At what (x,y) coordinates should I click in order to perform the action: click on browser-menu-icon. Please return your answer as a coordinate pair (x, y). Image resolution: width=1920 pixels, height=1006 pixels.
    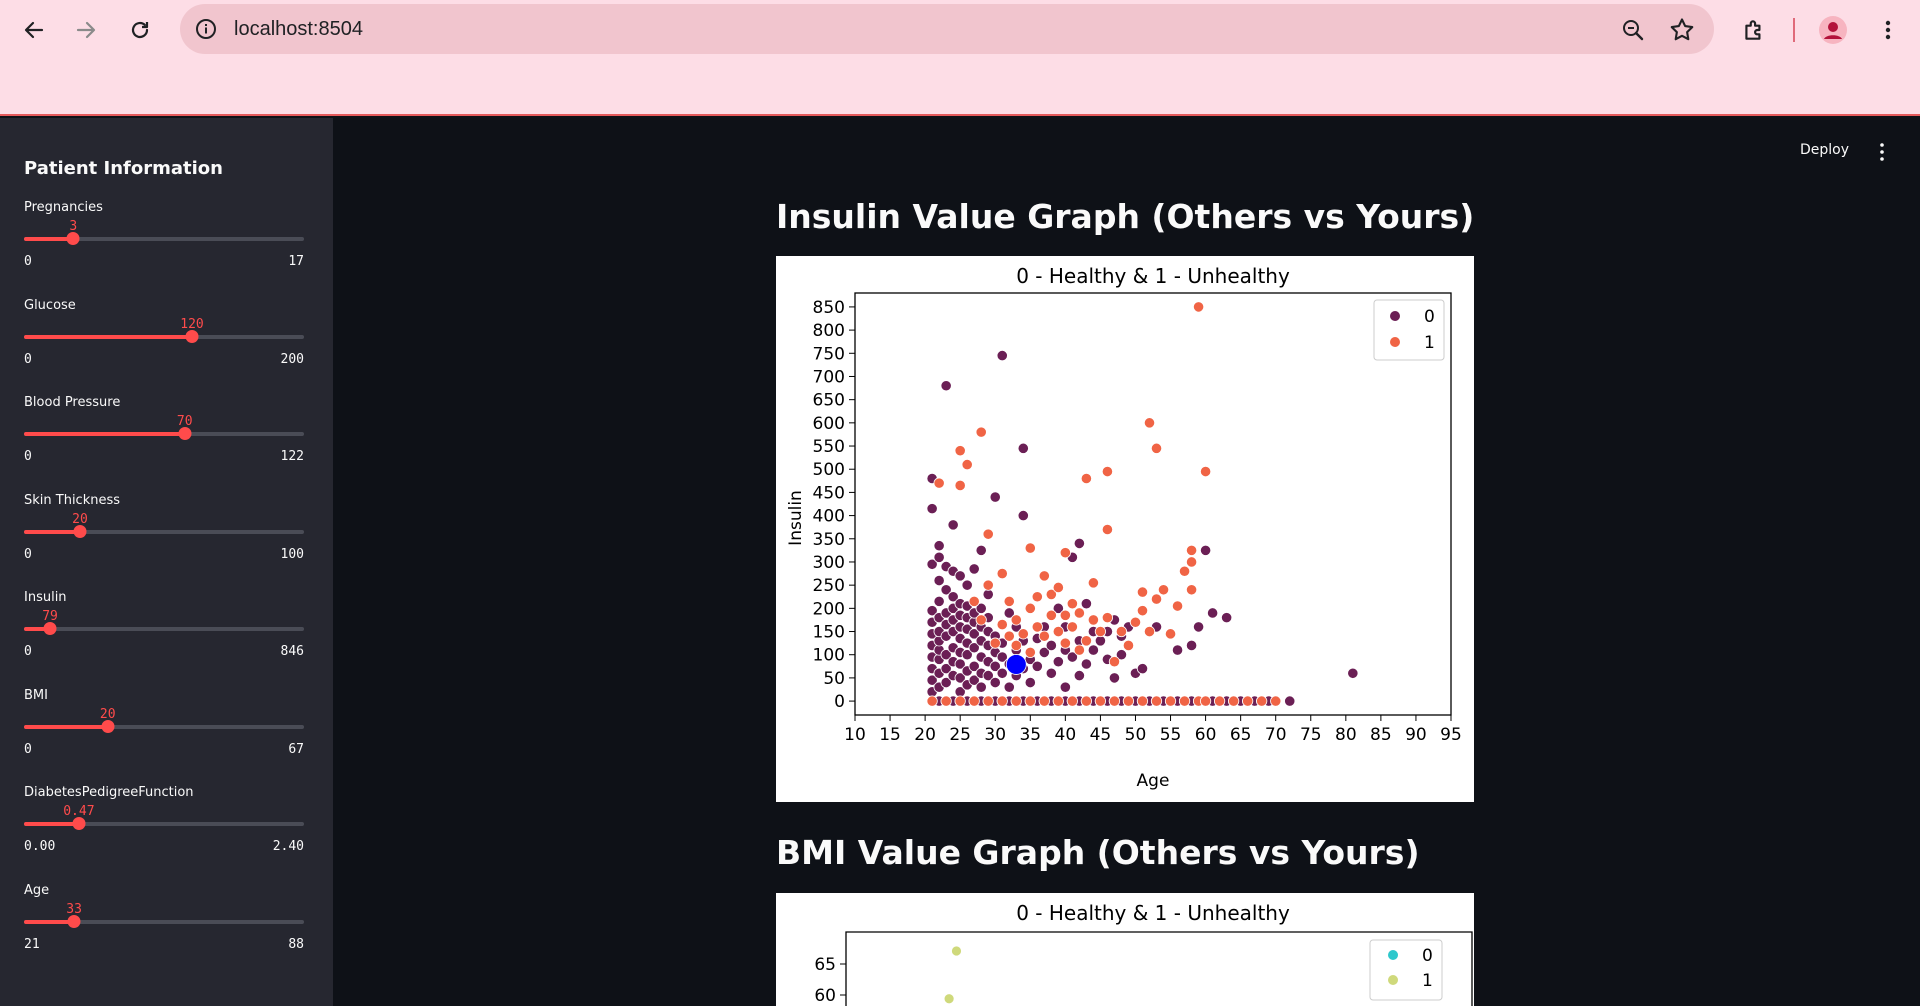
    Looking at the image, I should click on (1888, 30).